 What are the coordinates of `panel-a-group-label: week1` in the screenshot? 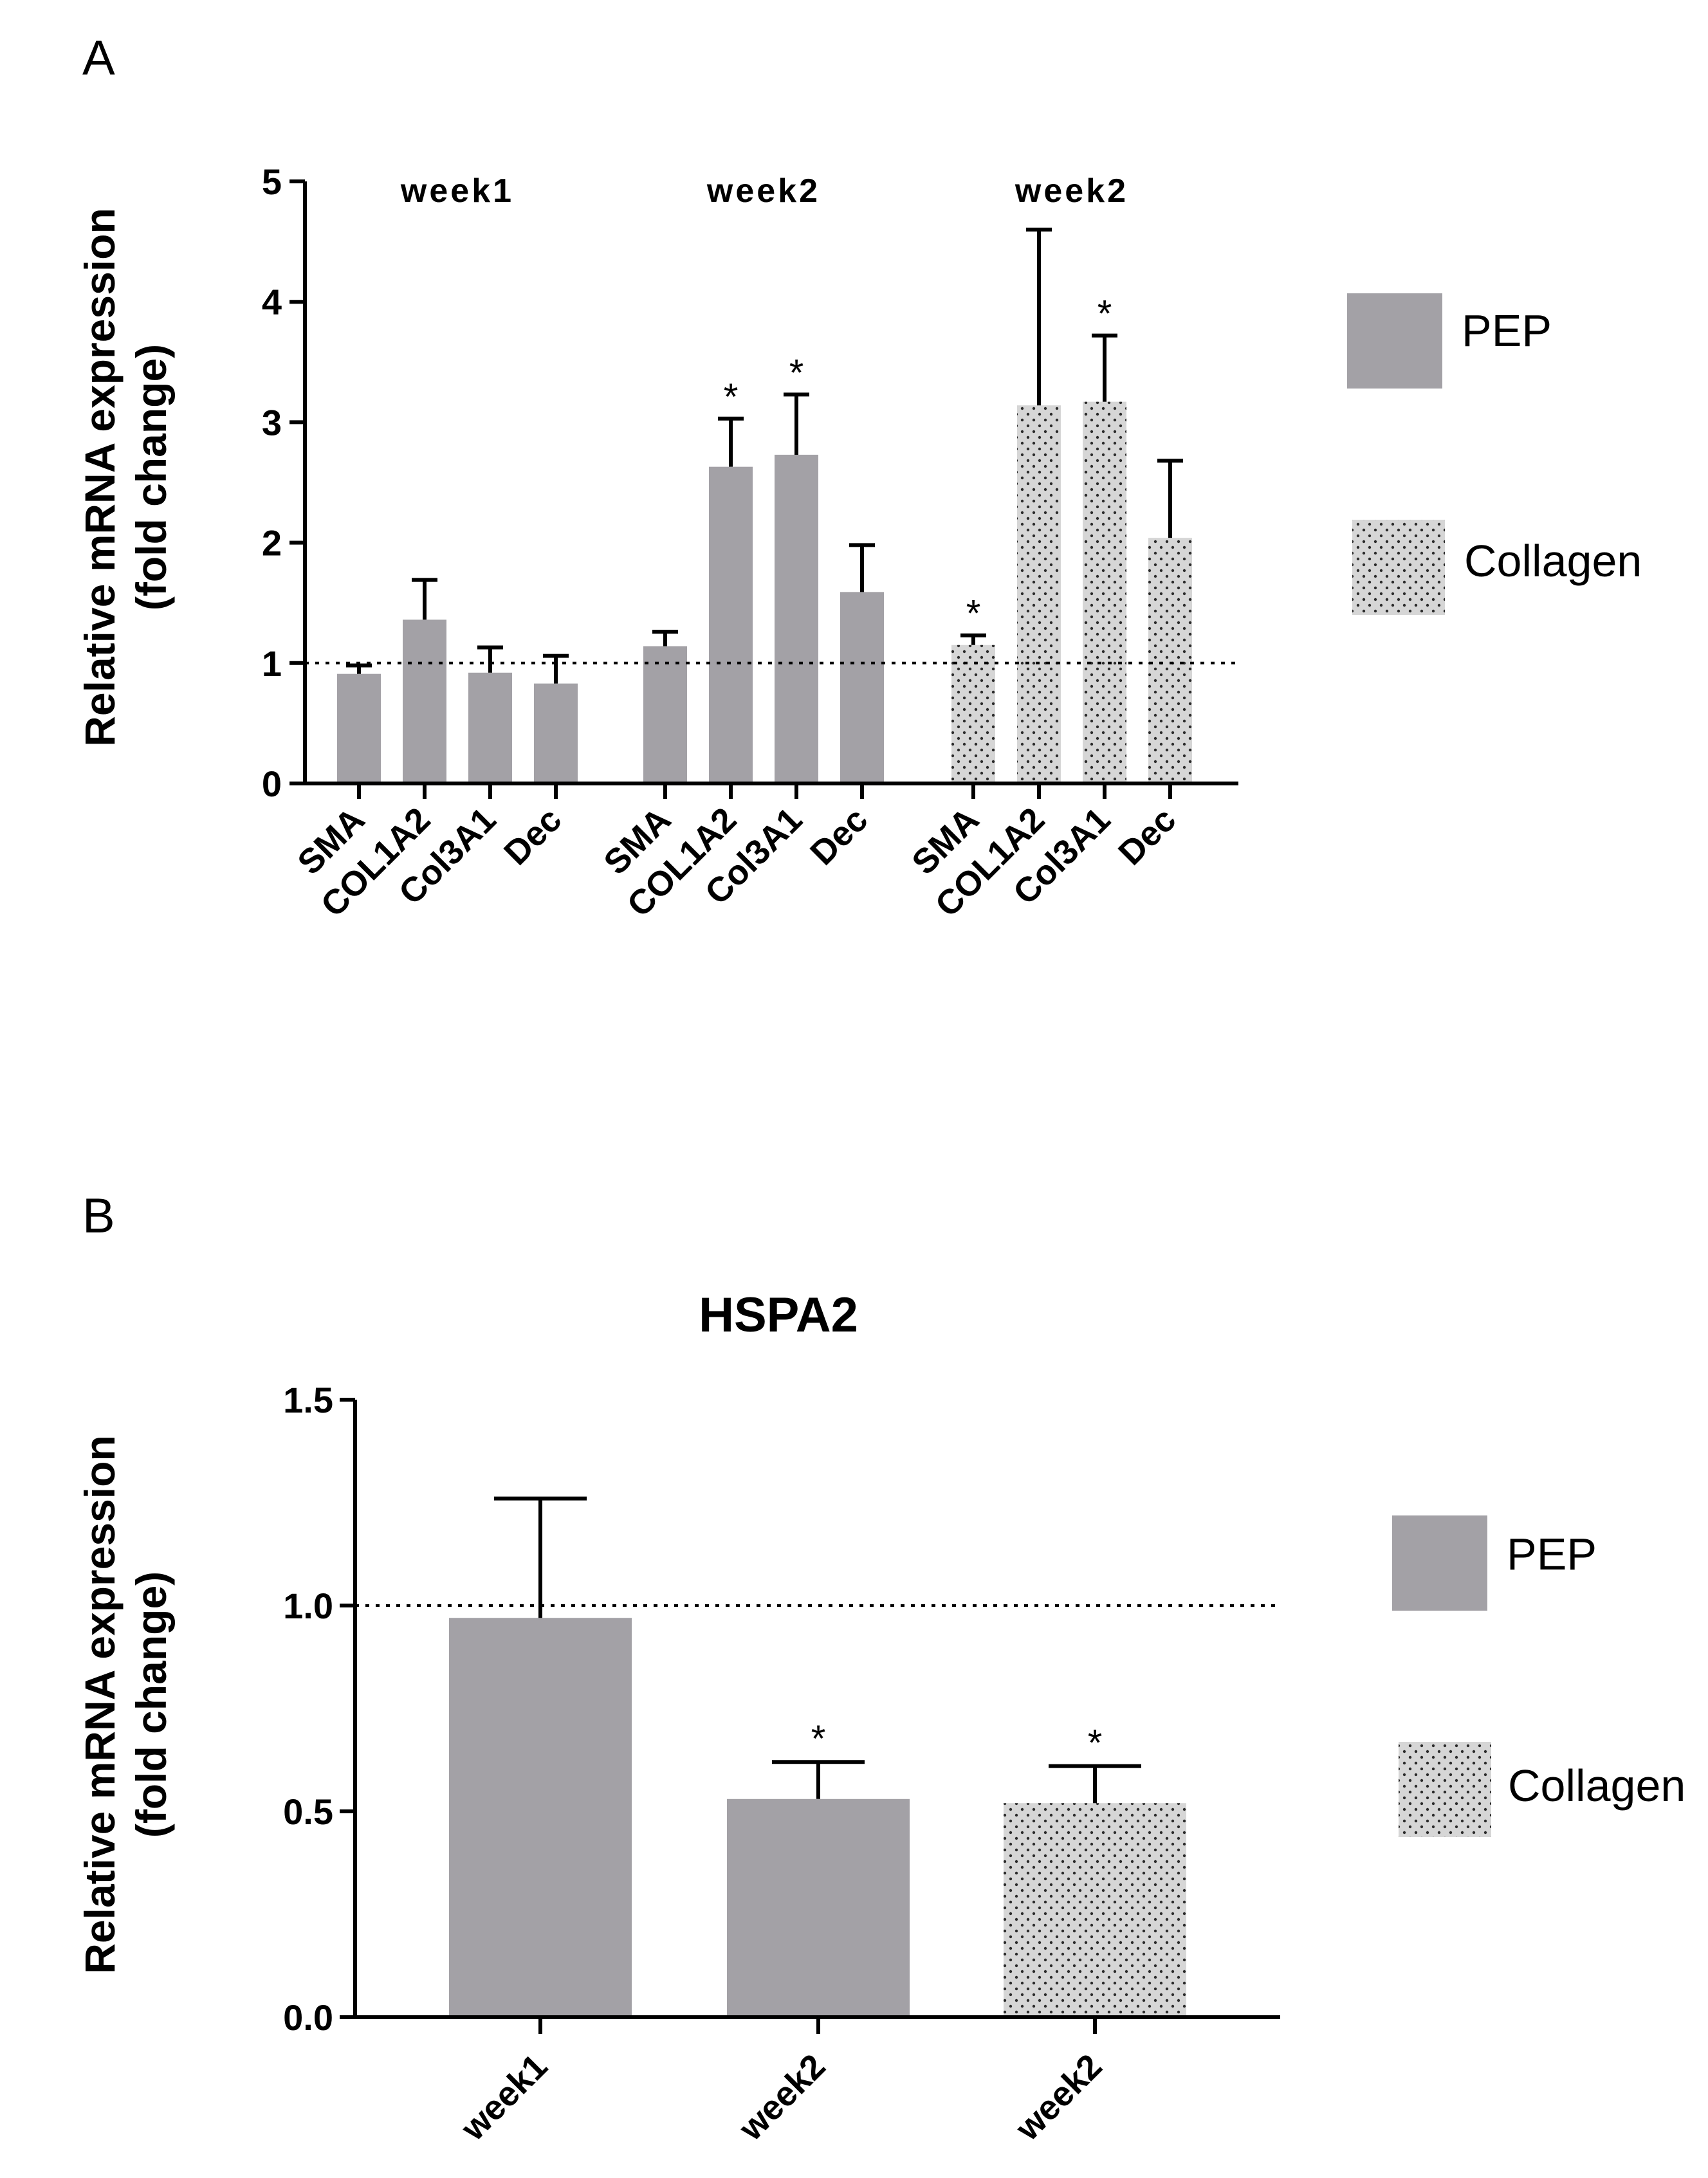 It's located at (457, 191).